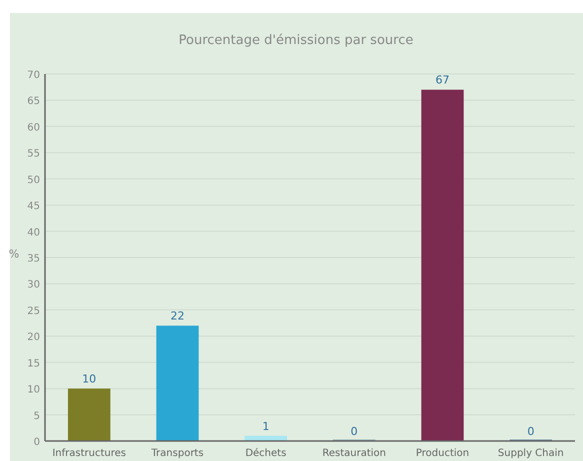 The width and height of the screenshot is (583, 461). What do you see at coordinates (33, 364) in the screenshot?
I see `y-tick-label: 15` at bounding box center [33, 364].